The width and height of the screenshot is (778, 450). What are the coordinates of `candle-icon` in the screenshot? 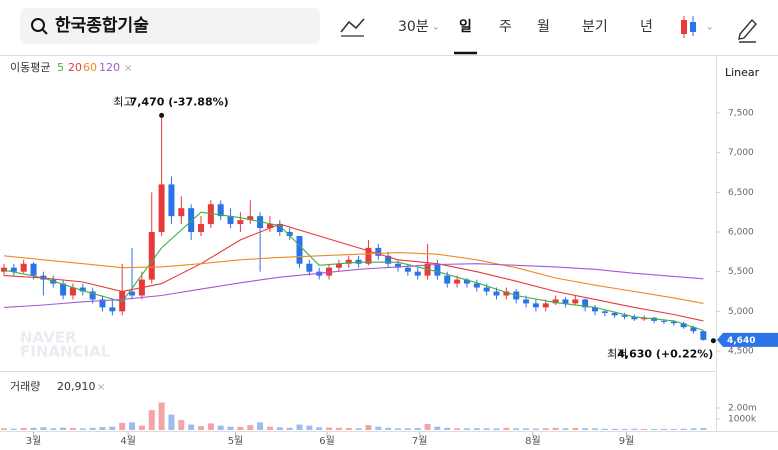 It's located at (688, 27).